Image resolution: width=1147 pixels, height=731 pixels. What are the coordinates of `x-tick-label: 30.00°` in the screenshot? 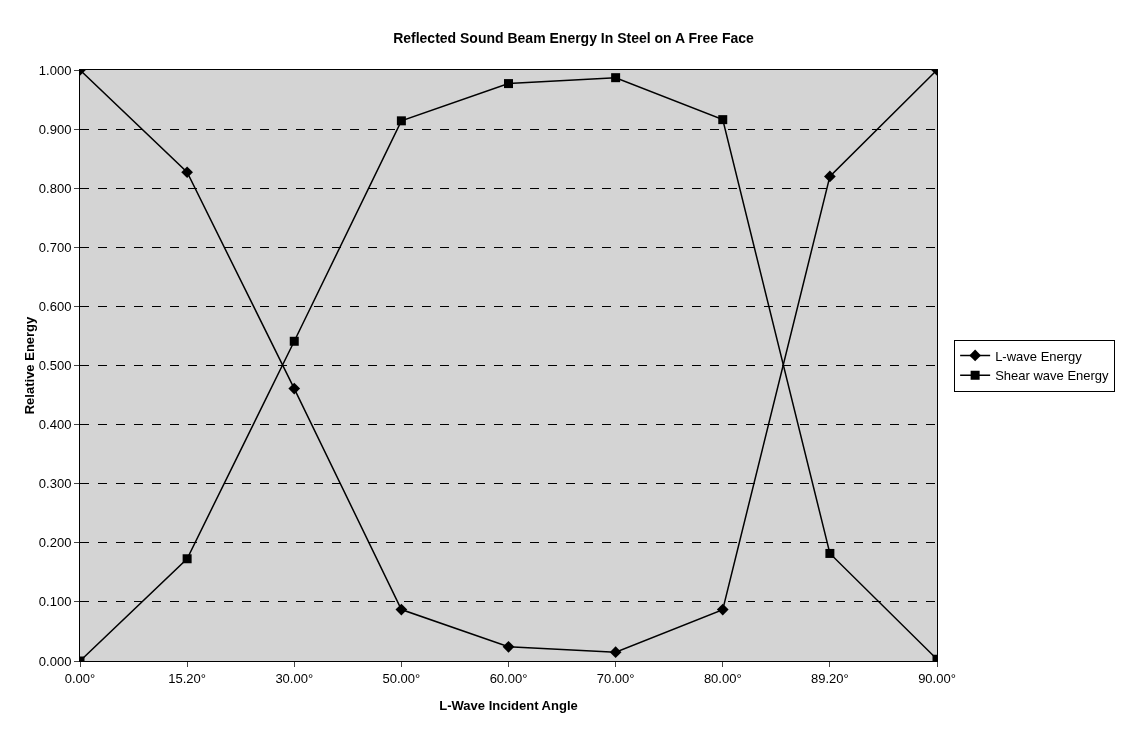 It's located at (294, 678).